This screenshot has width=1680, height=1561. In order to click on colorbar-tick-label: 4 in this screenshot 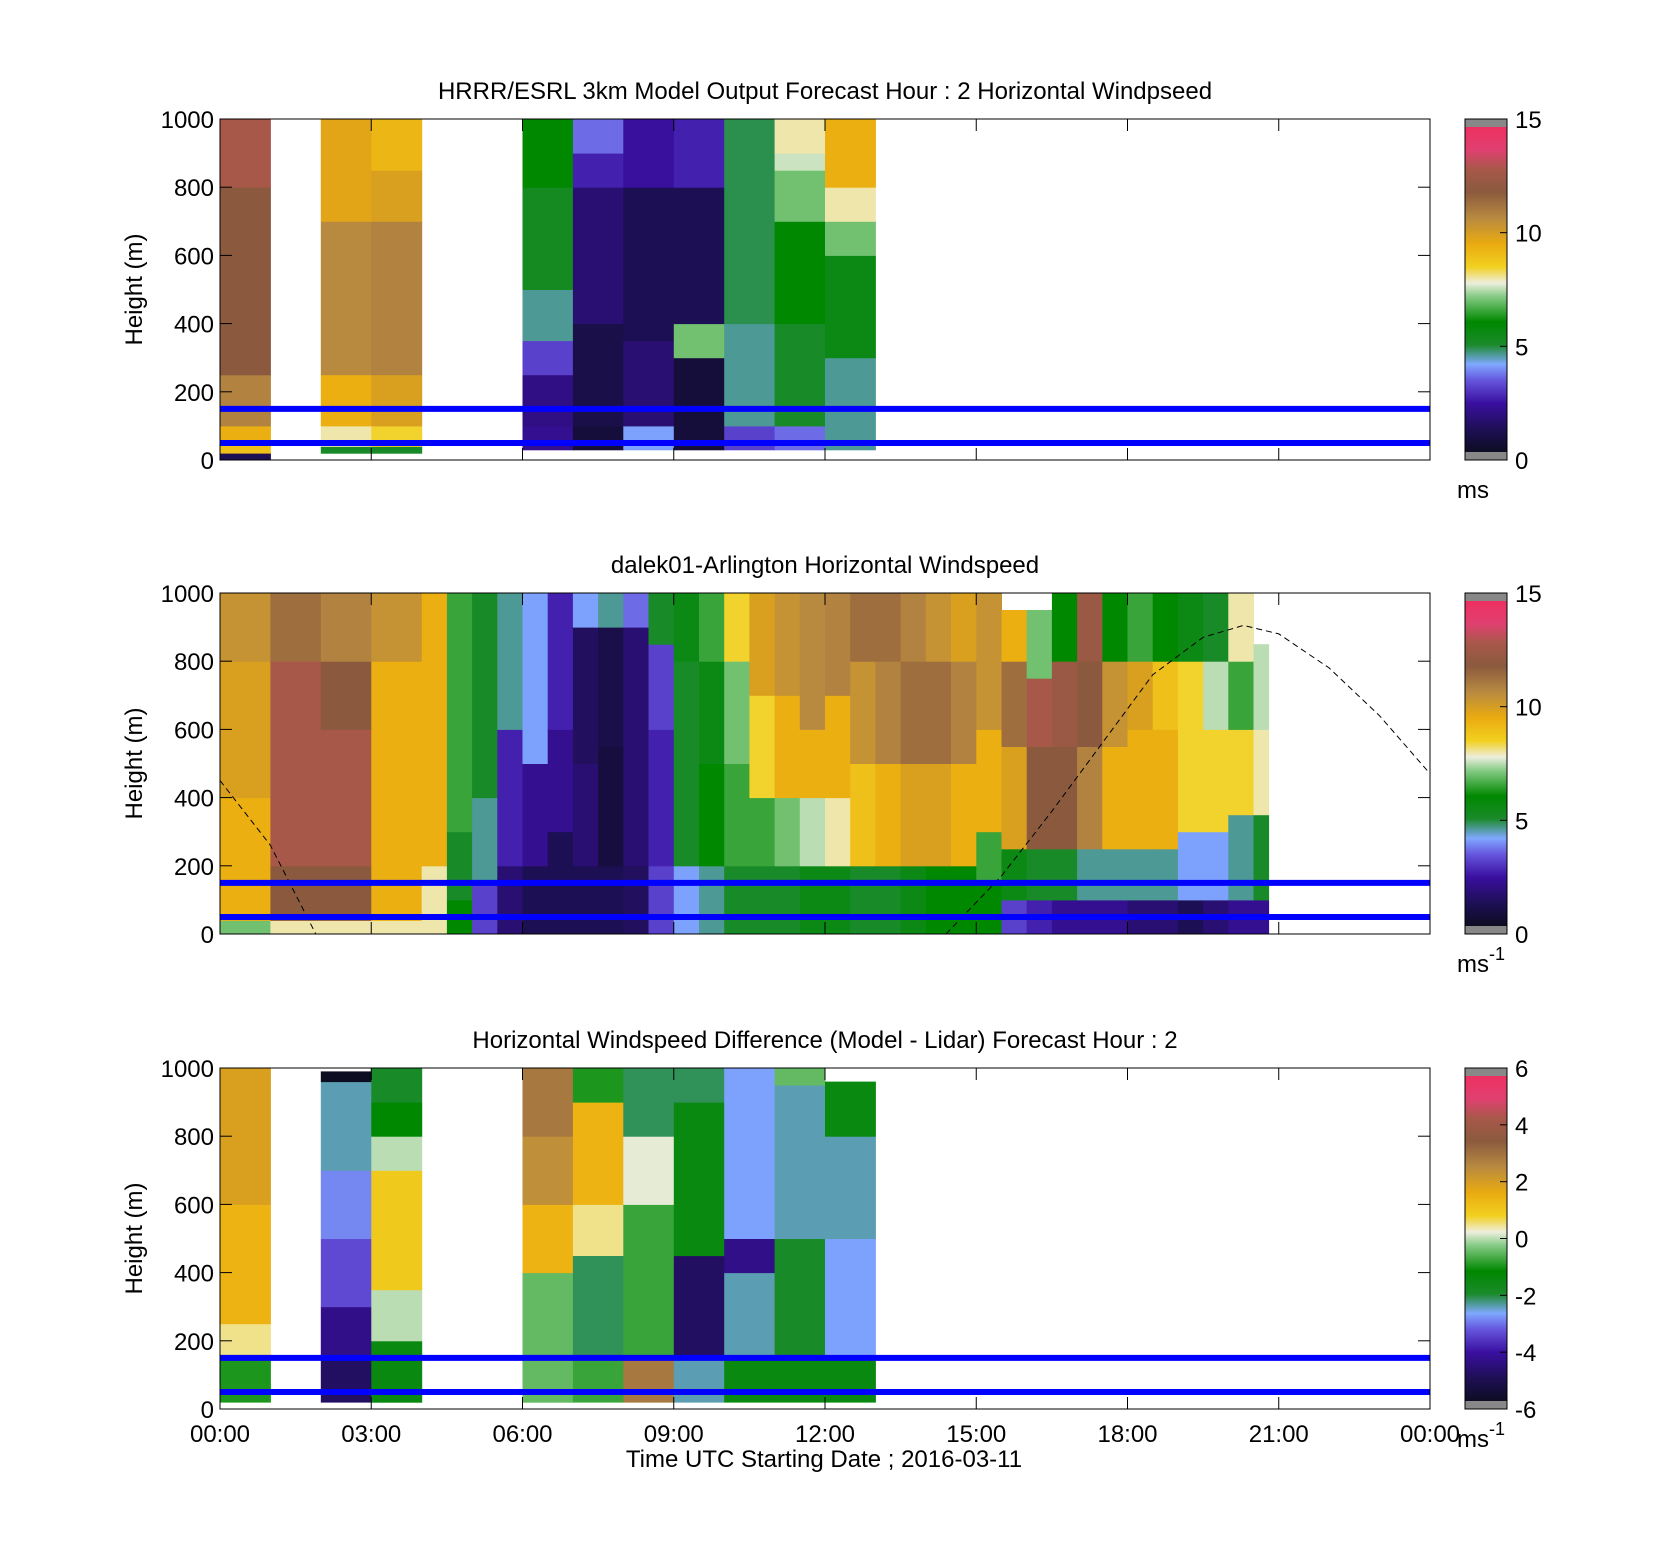, I will do `click(1521, 1126)`.